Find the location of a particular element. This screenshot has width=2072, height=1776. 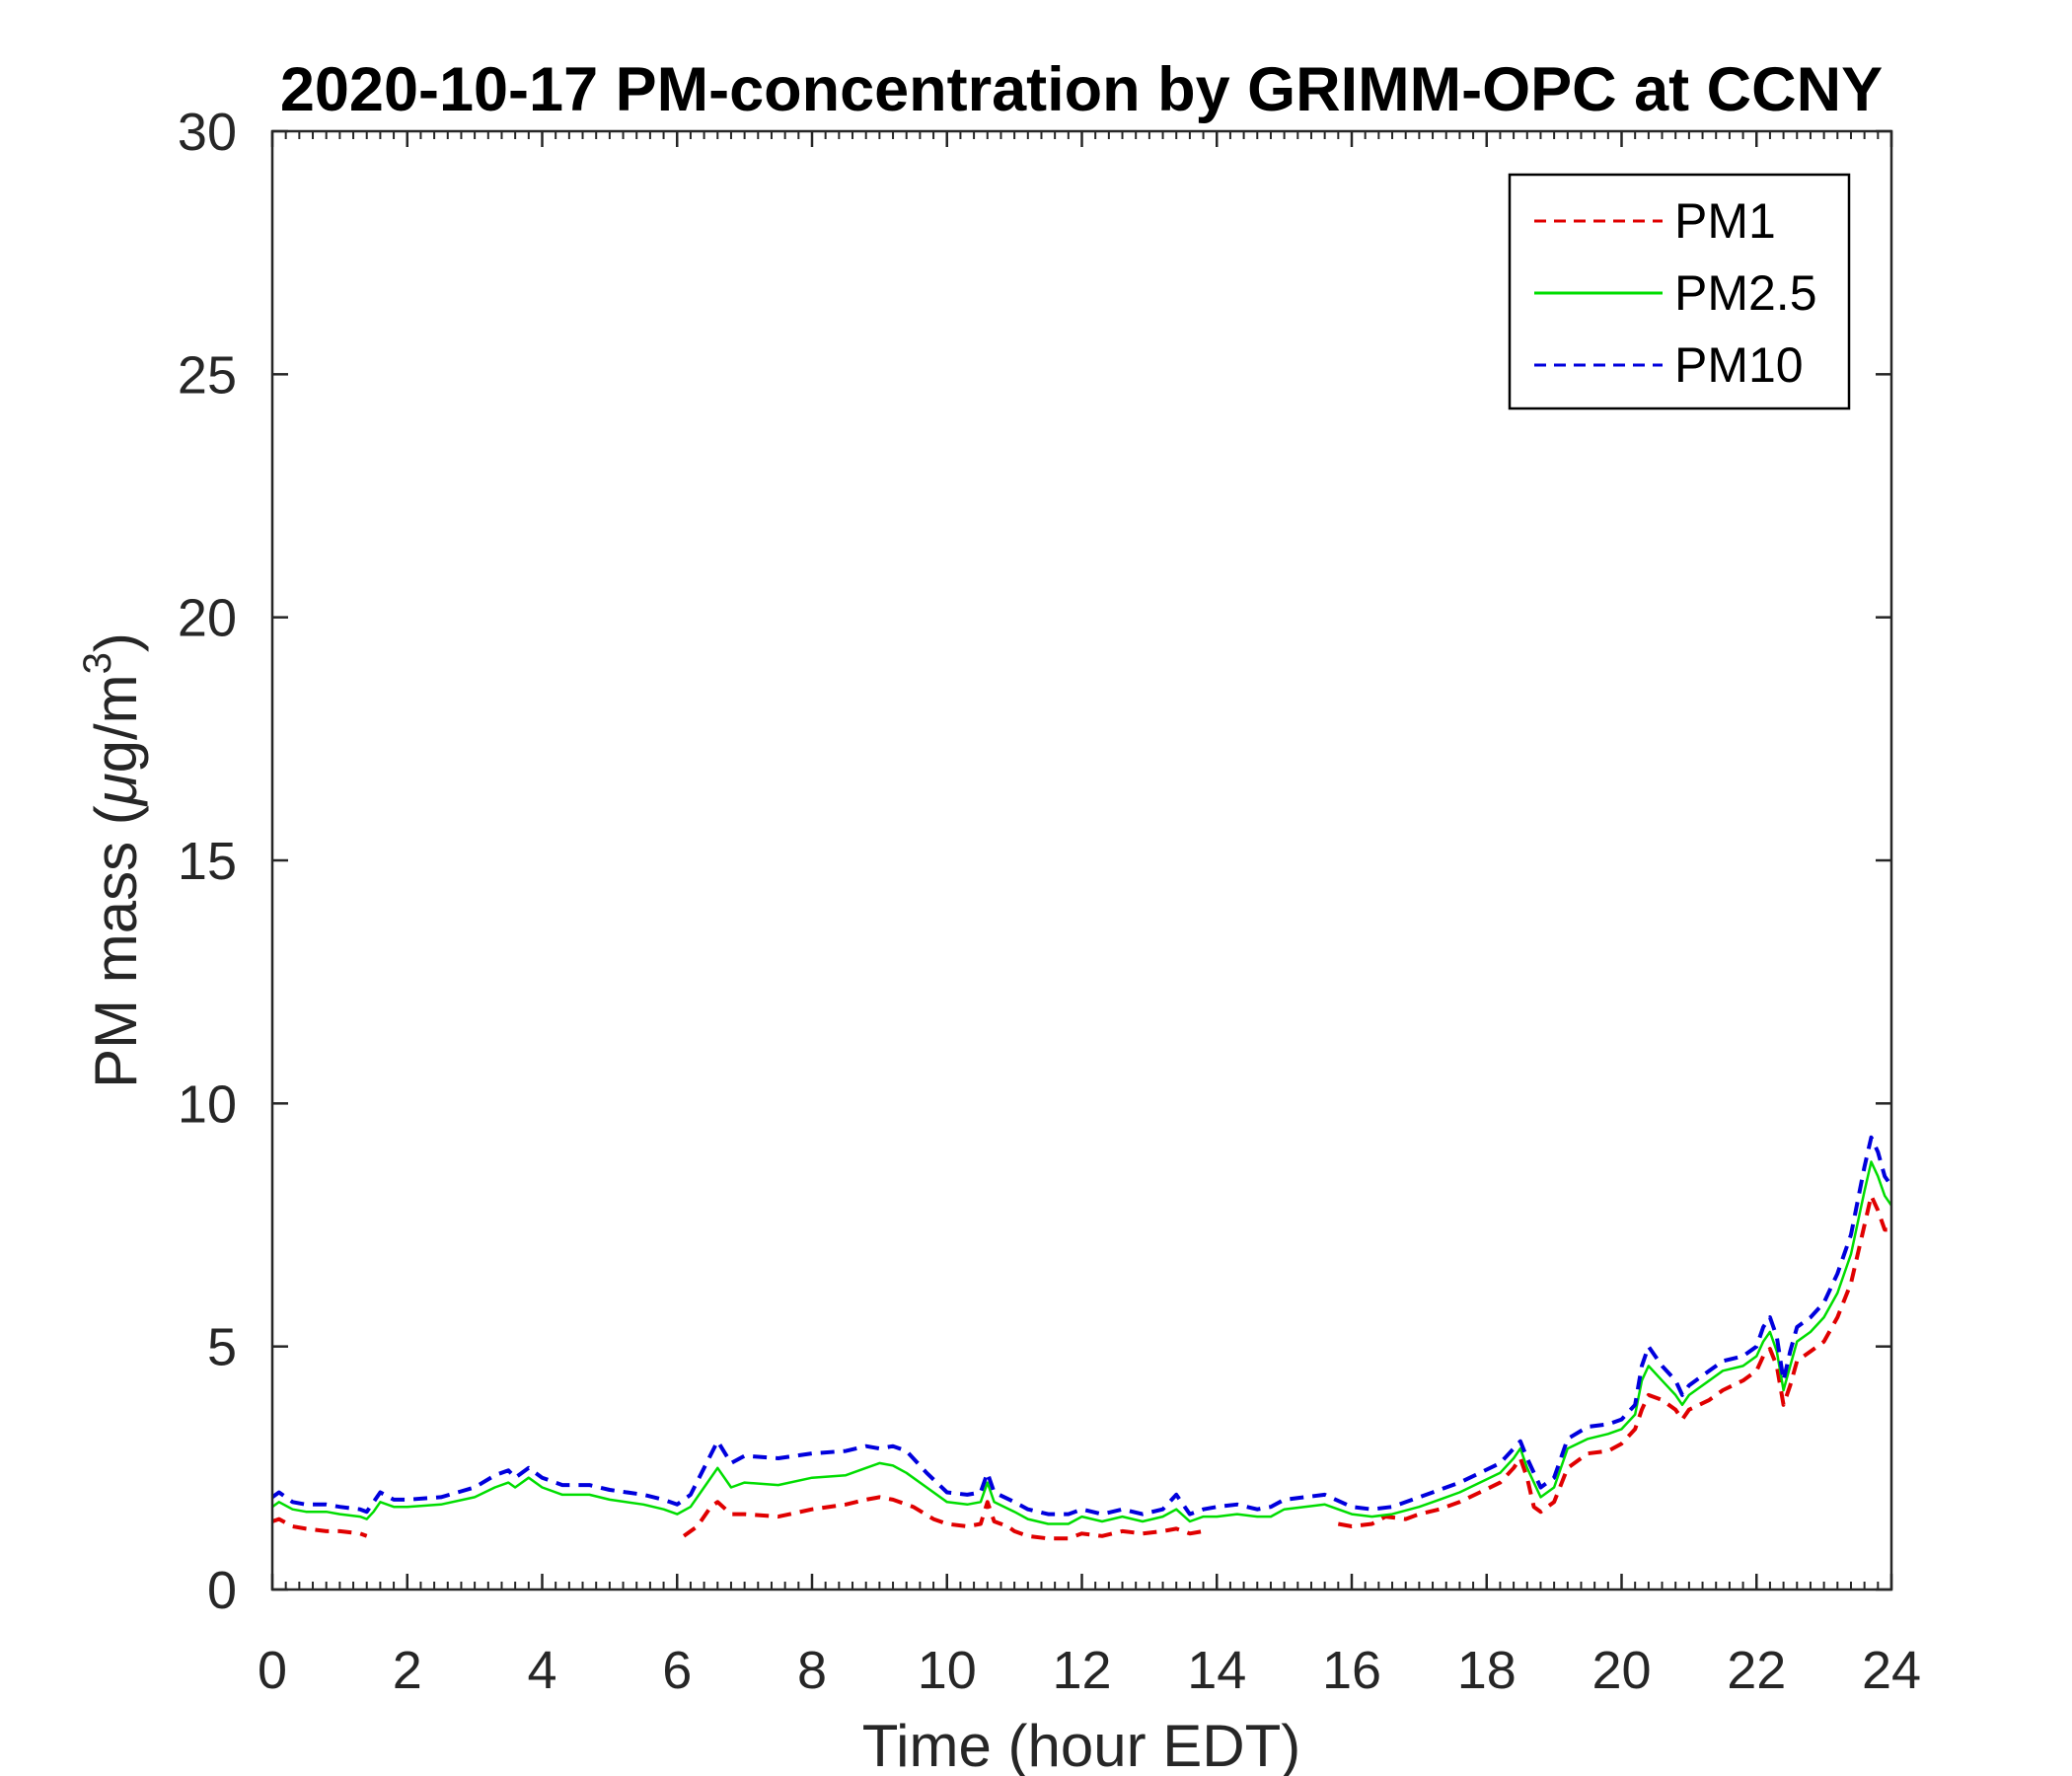

y-axis-label-unit: g/m is located at coordinates (116, 724).